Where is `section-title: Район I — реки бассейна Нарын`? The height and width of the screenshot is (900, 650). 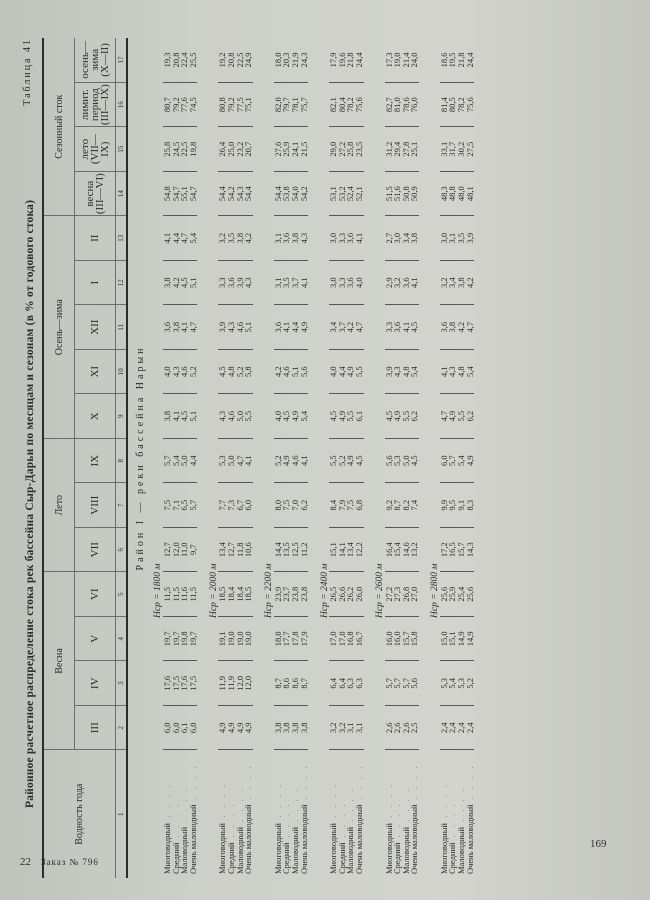 section-title: Район I — реки бассейна Нарын is located at coordinates (141, 458).